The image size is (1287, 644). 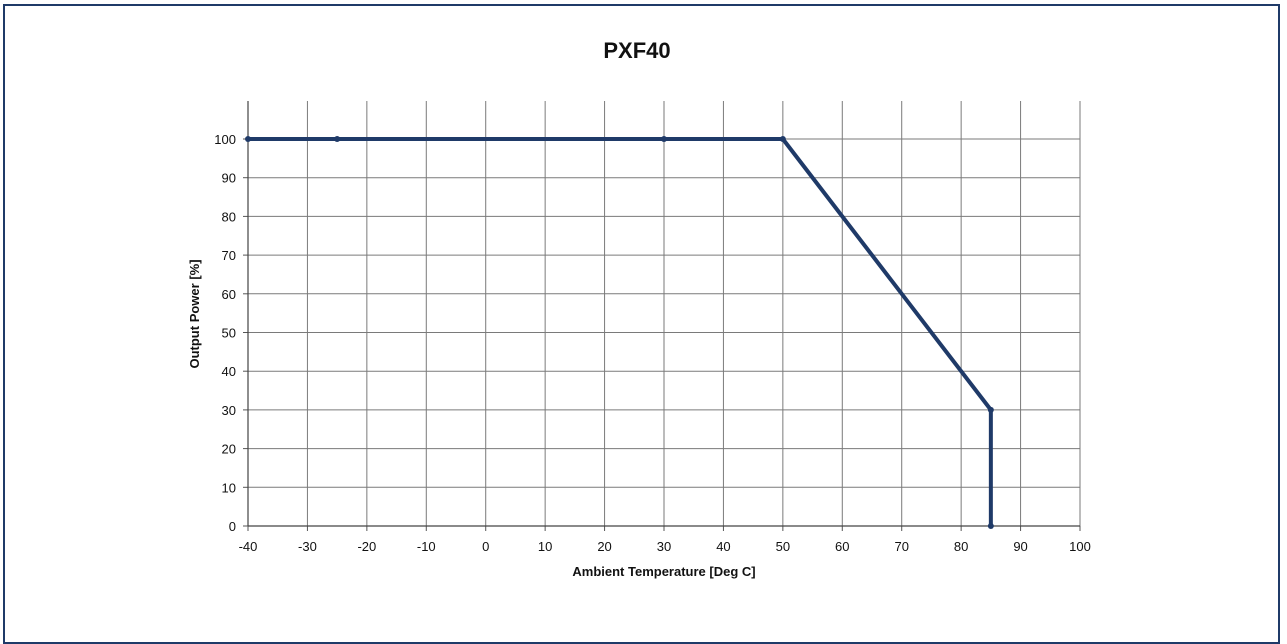 What do you see at coordinates (901, 546) in the screenshot?
I see `x-tick-label: 70` at bounding box center [901, 546].